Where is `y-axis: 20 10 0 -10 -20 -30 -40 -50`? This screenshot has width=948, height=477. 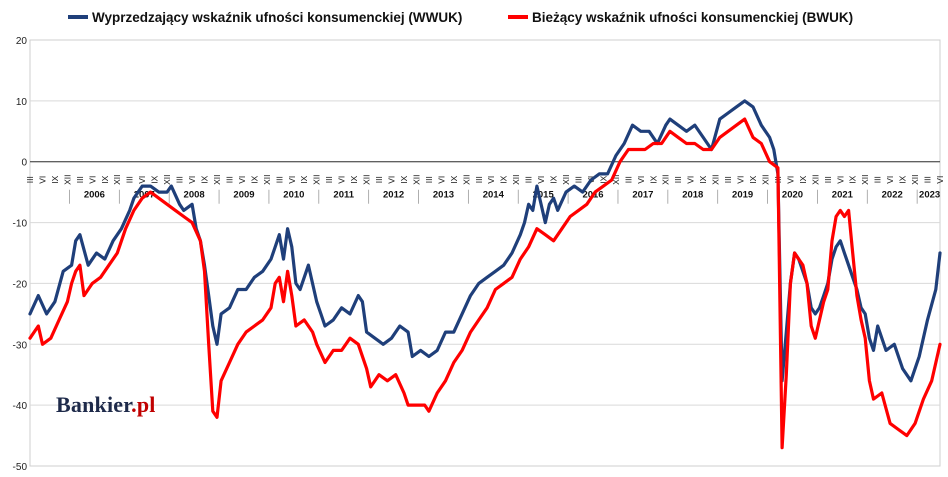
y-axis: 20 10 0 -10 -20 -30 -40 -50 is located at coordinates (20, 254).